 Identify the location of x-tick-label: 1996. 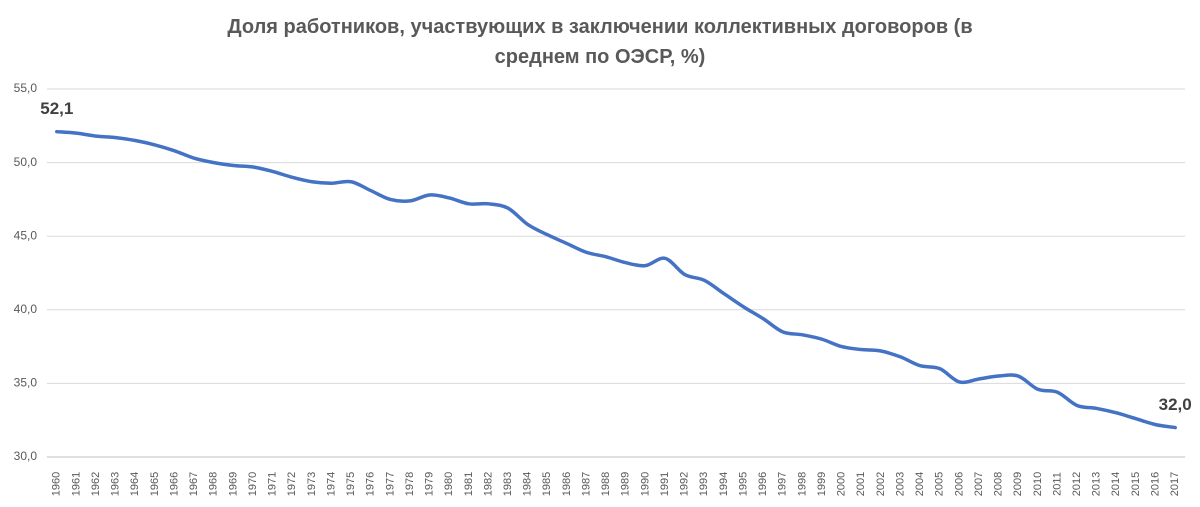
(763, 484).